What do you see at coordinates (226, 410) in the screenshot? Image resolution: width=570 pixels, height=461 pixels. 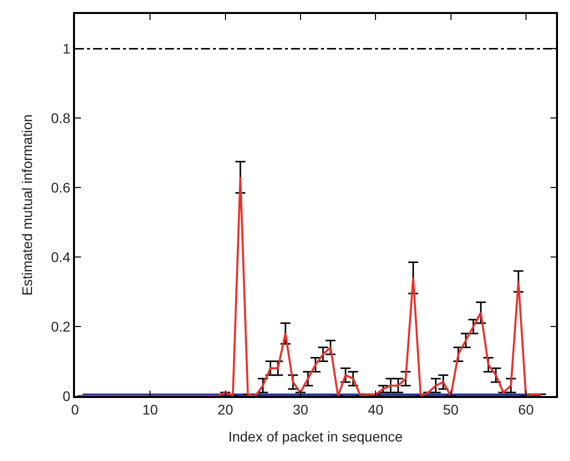 I see `x-tick-label: 20` at bounding box center [226, 410].